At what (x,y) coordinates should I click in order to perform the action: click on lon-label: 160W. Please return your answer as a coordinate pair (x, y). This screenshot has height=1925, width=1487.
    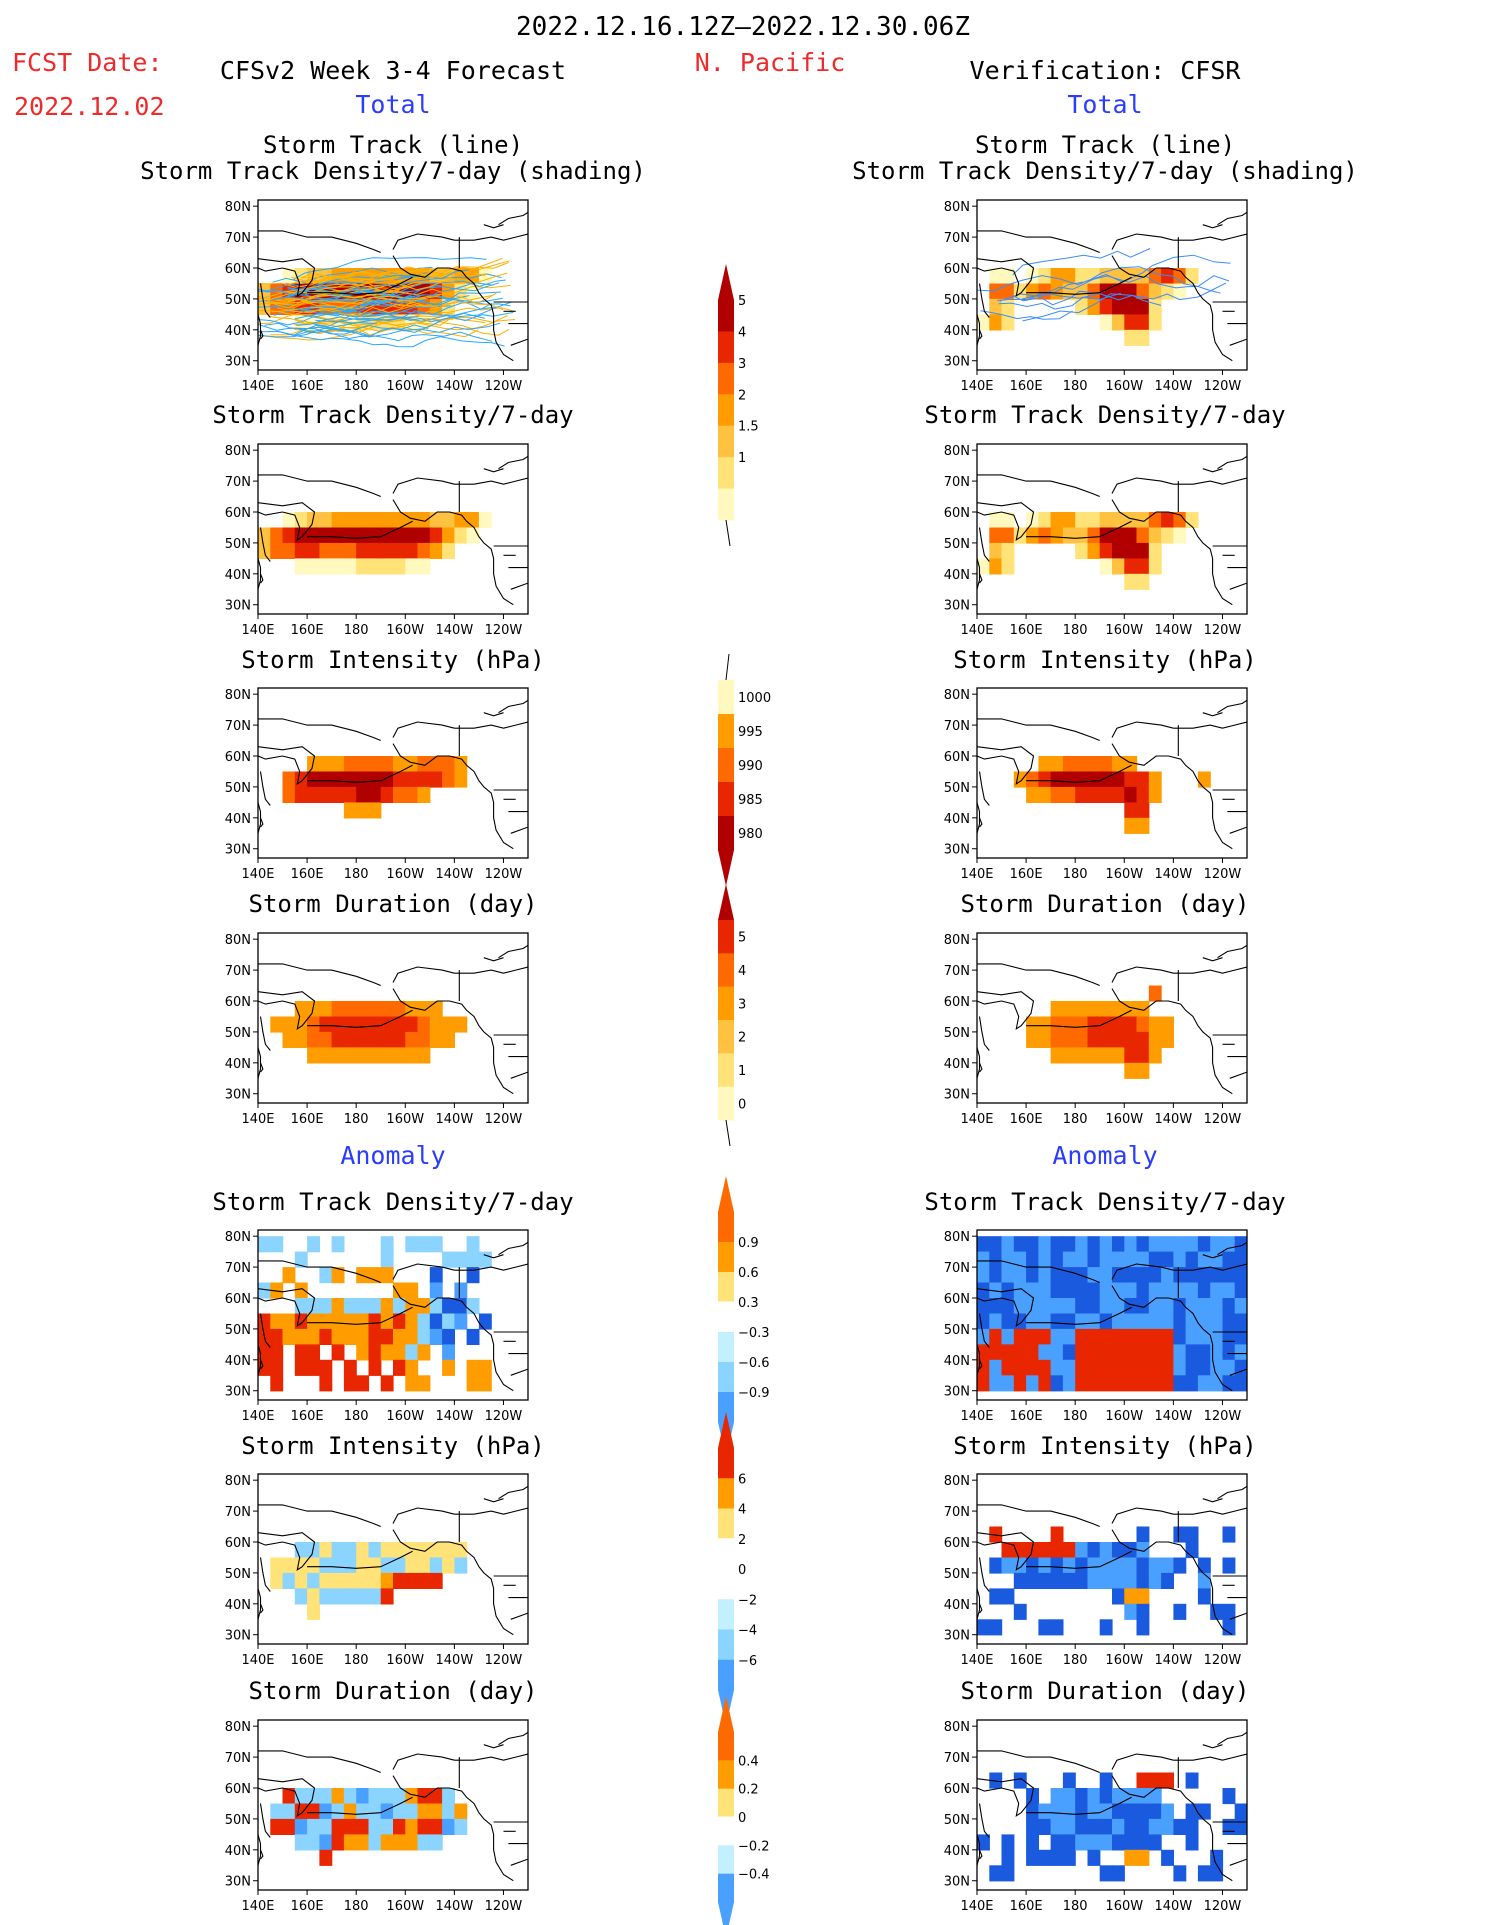
    Looking at the image, I should click on (1124, 1660).